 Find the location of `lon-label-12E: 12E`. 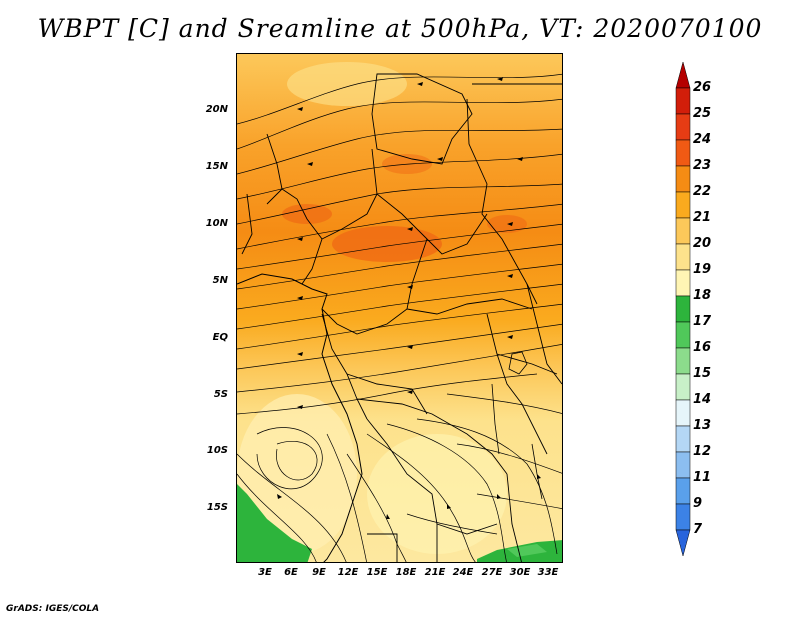

lon-label-12E: 12E is located at coordinates (348, 572).